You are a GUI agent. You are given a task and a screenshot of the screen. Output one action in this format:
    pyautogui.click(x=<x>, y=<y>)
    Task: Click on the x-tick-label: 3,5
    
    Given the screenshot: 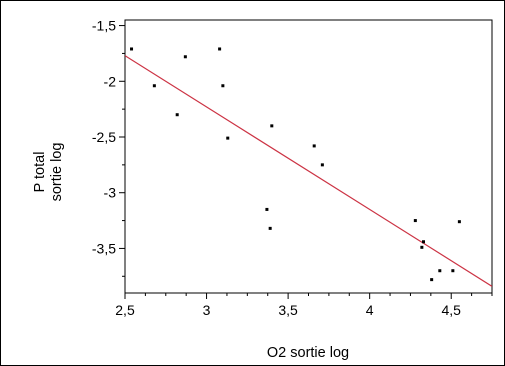 What is the action you would take?
    pyautogui.click(x=288, y=310)
    